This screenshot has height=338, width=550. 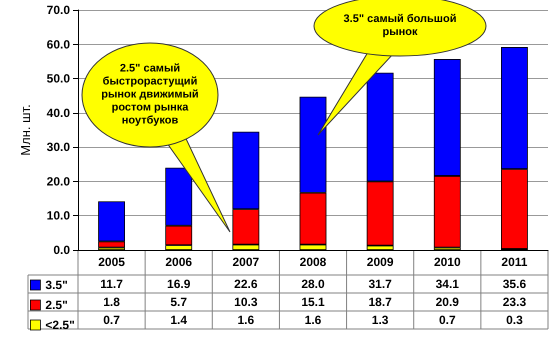 What do you see at coordinates (60, 325) in the screenshot?
I see `legend-label: <2.5"` at bounding box center [60, 325].